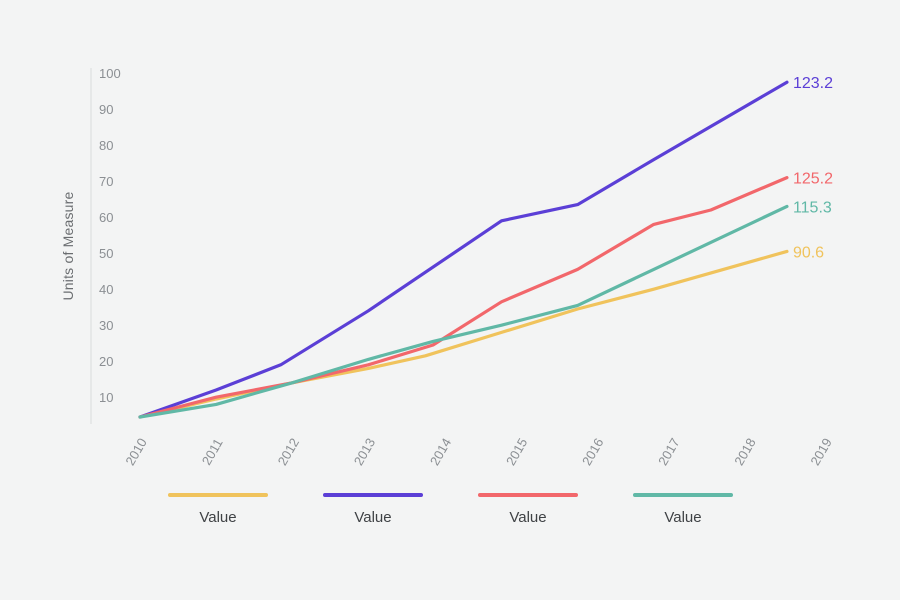 This screenshot has height=600, width=900. Describe the element at coordinates (106, 361) in the screenshot. I see `y-tick-label-20: 20` at that location.